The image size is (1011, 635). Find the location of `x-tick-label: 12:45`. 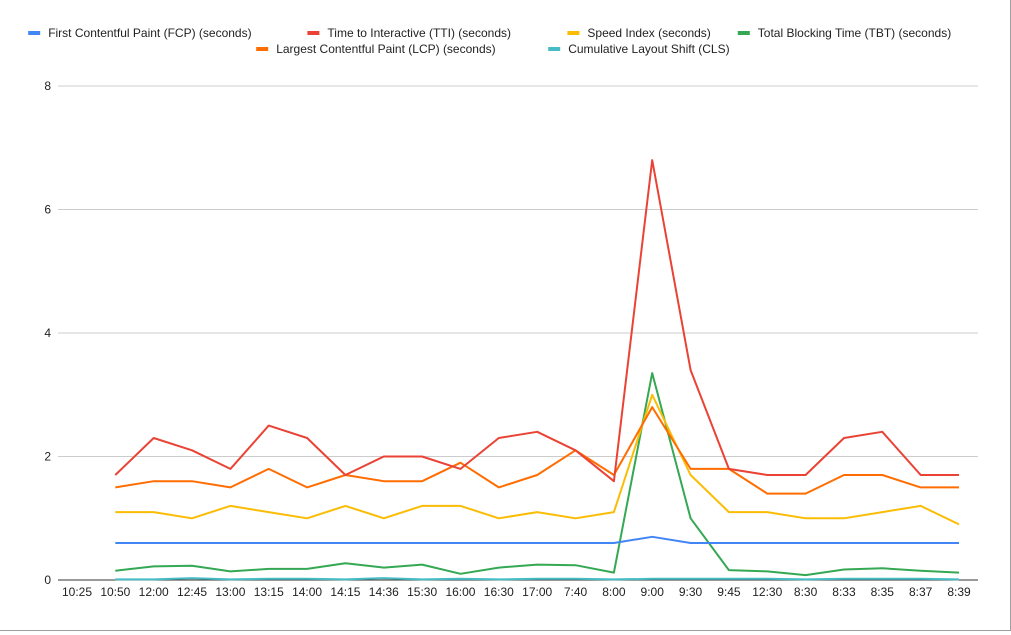

x-tick-label: 12:45 is located at coordinates (192, 592).